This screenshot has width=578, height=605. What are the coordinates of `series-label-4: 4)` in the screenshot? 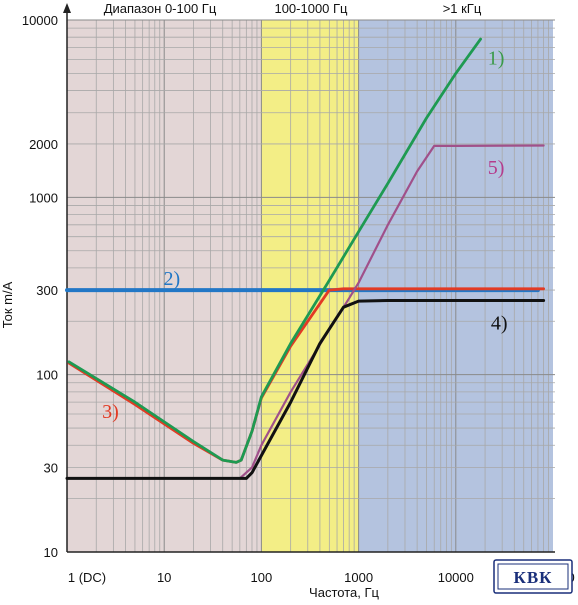 It's located at (499, 323).